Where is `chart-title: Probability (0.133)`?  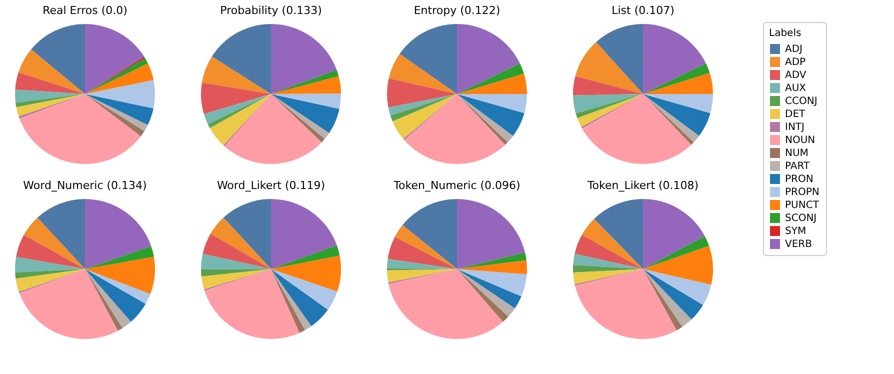
chart-title: Probability (0.133) is located at coordinates (271, 10).